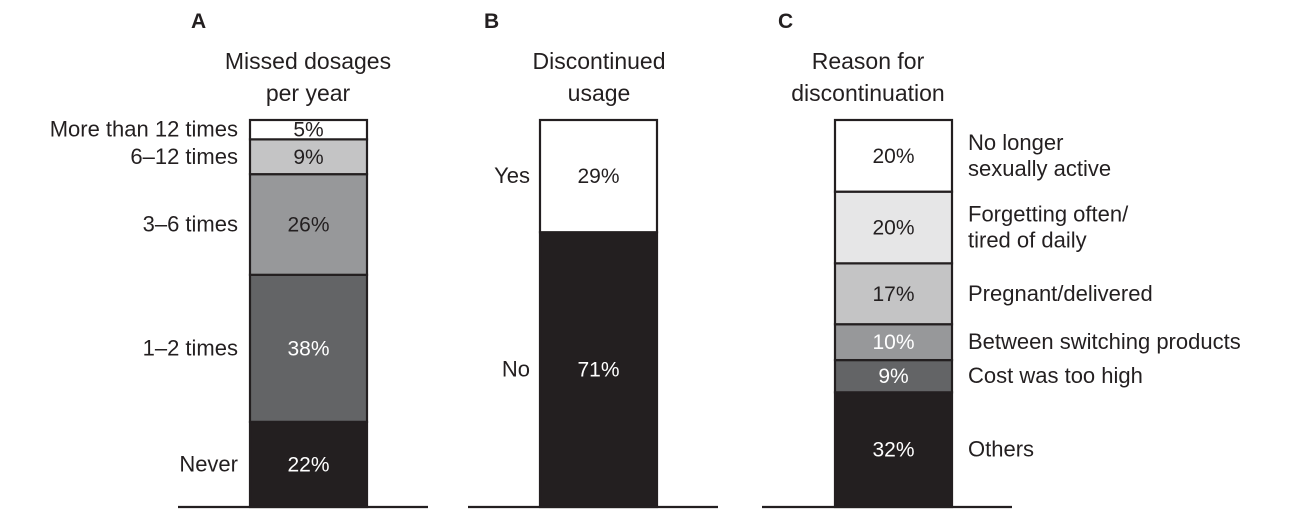  What do you see at coordinates (308, 93) in the screenshot?
I see `panel-title-line: per year` at bounding box center [308, 93].